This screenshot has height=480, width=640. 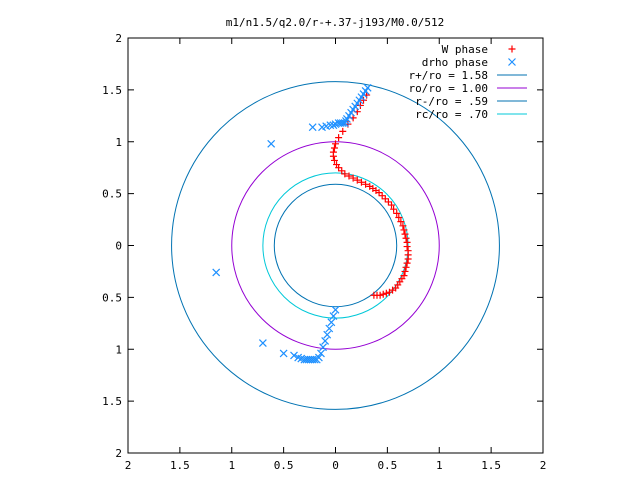 I want to click on legend-w-phase-swatch, so click(x=512, y=49).